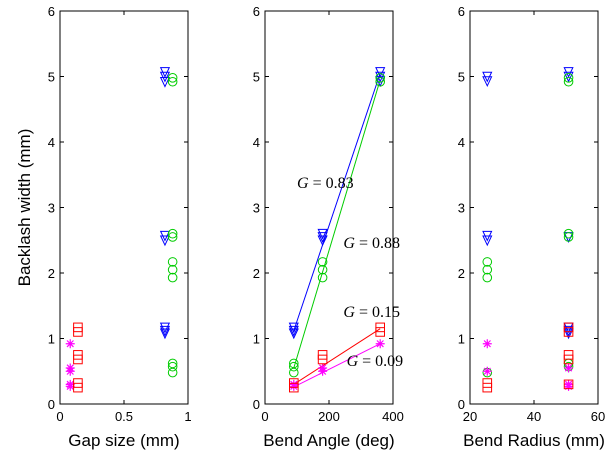  What do you see at coordinates (187, 416) in the screenshot?
I see `x-tick-label: 1` at bounding box center [187, 416].